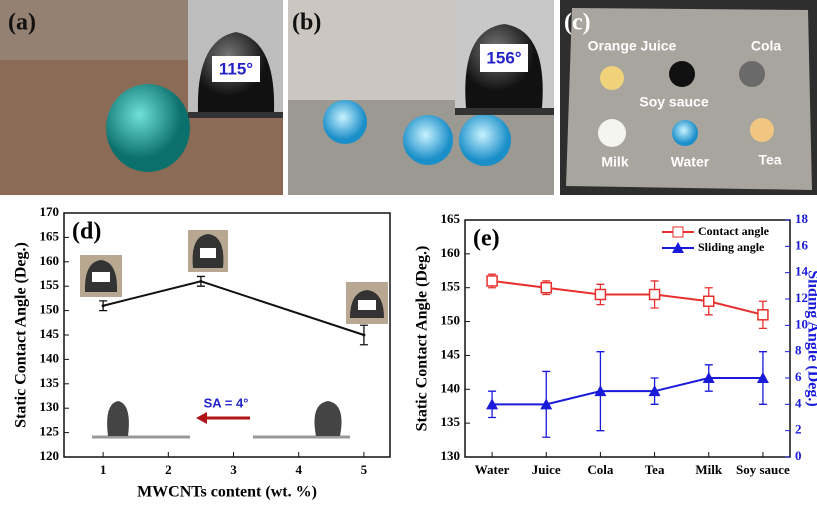 Image resolution: width=817 pixels, height=505 pixels. What do you see at coordinates (421, 97) in the screenshot?
I see `photo-b: 156° (b)` at bounding box center [421, 97].